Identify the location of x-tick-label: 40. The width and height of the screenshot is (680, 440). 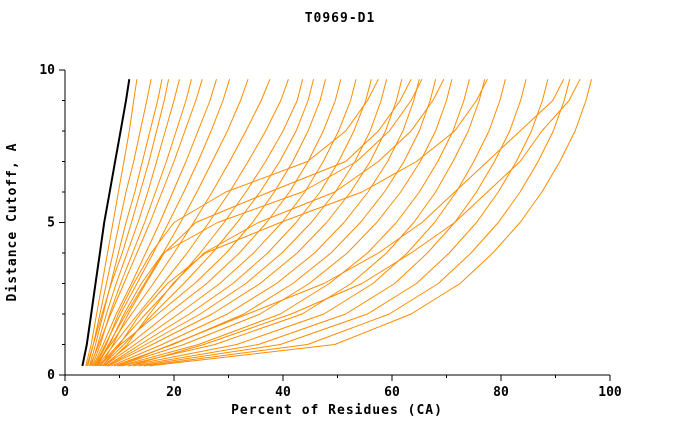
(283, 392).